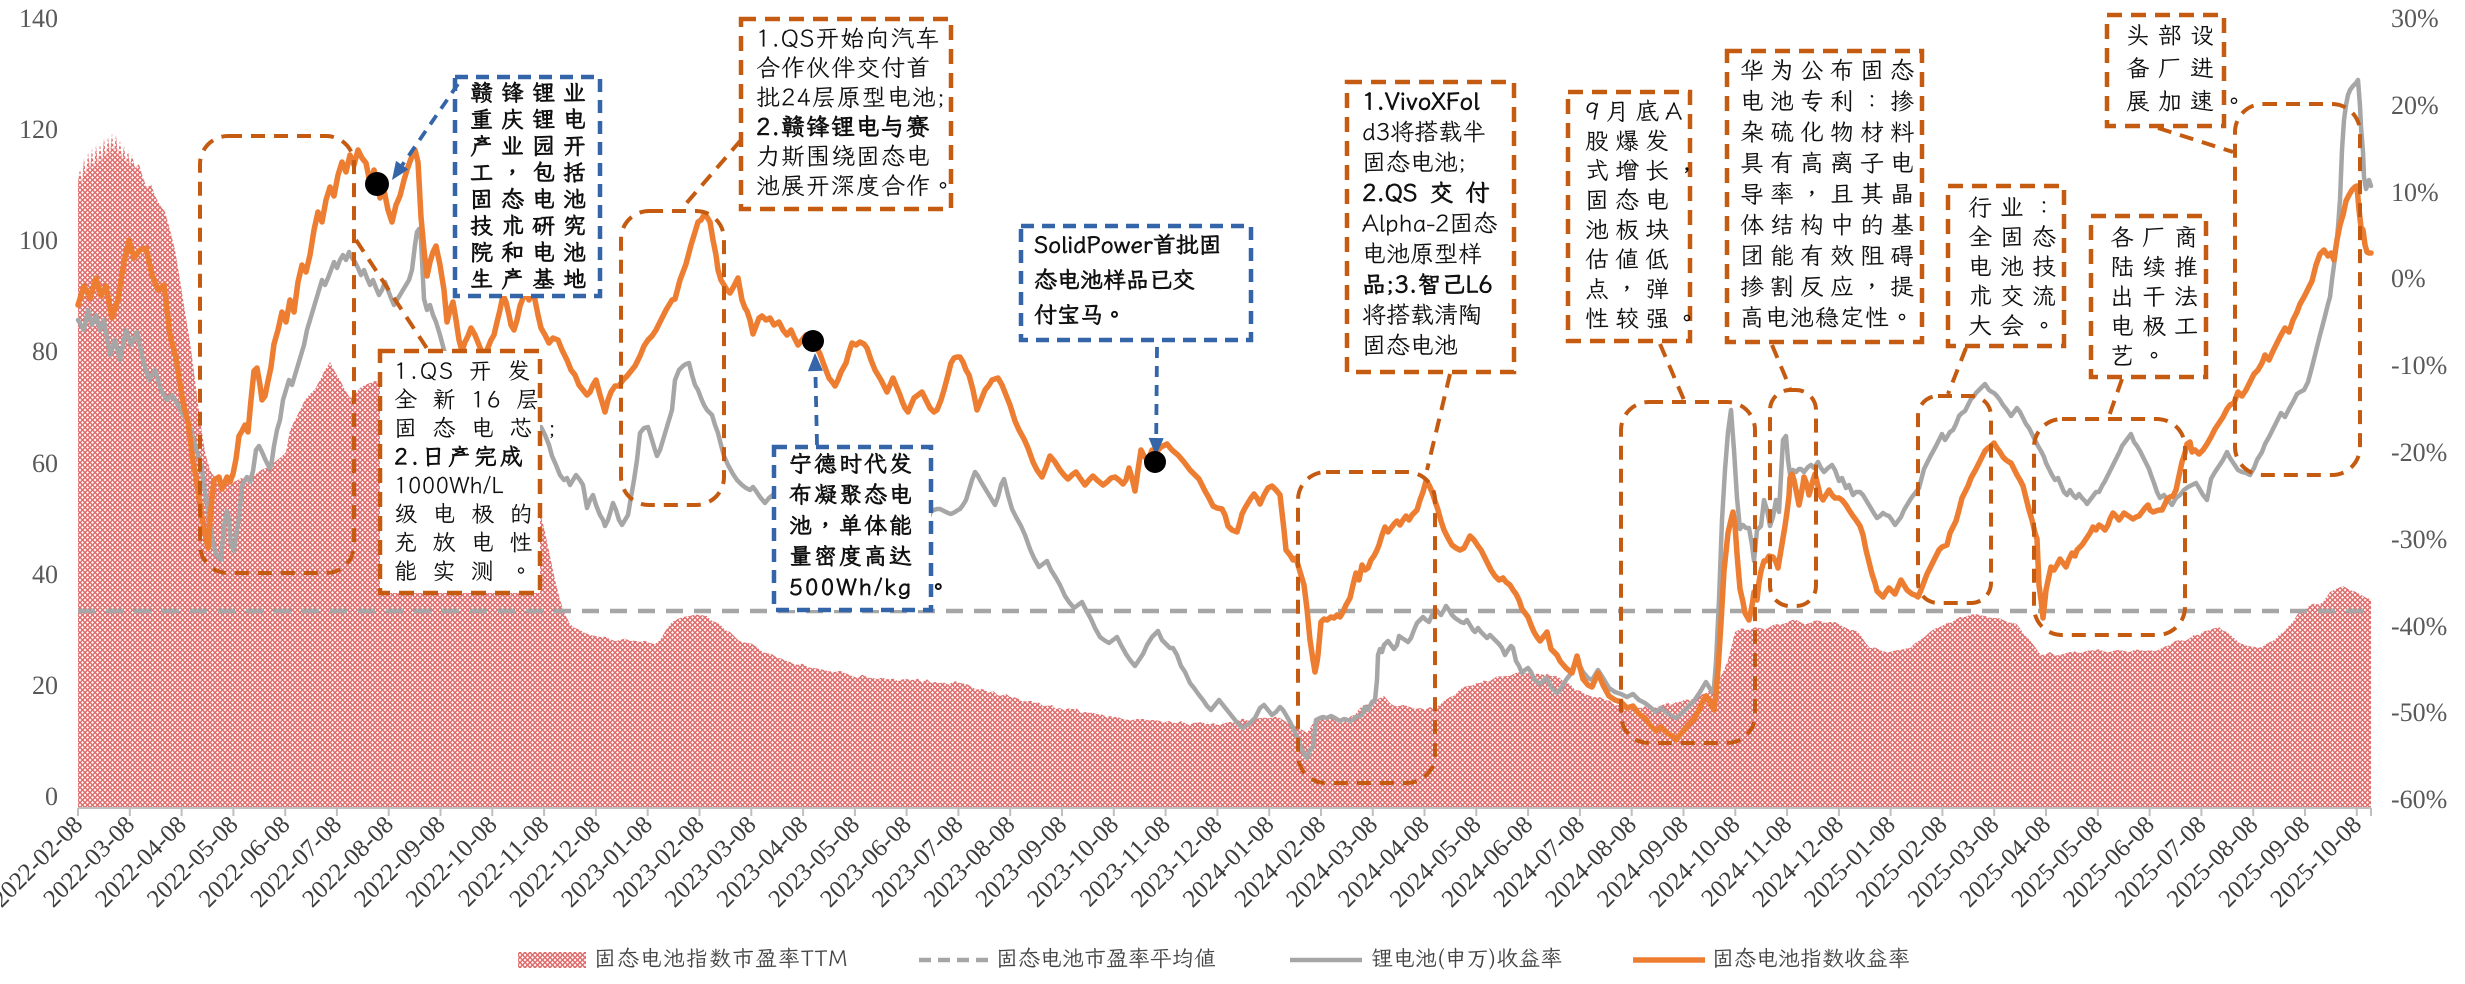  Describe the element at coordinates (45, 463) in the screenshot. I see `svg-text: 60` at that location.